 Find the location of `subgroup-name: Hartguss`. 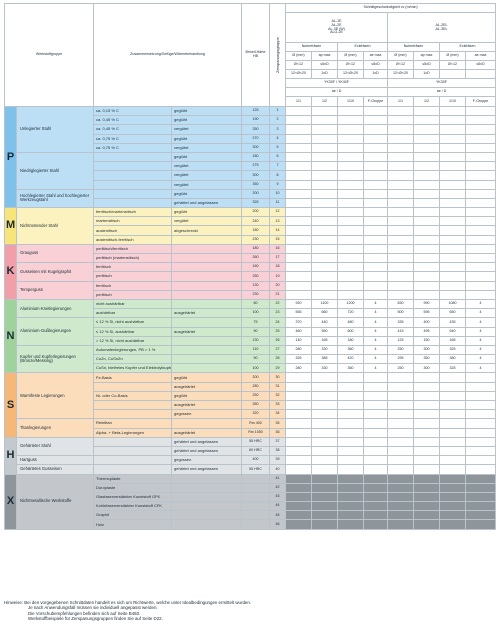

subgroup-name: Hartguss is located at coordinates (55, 460).